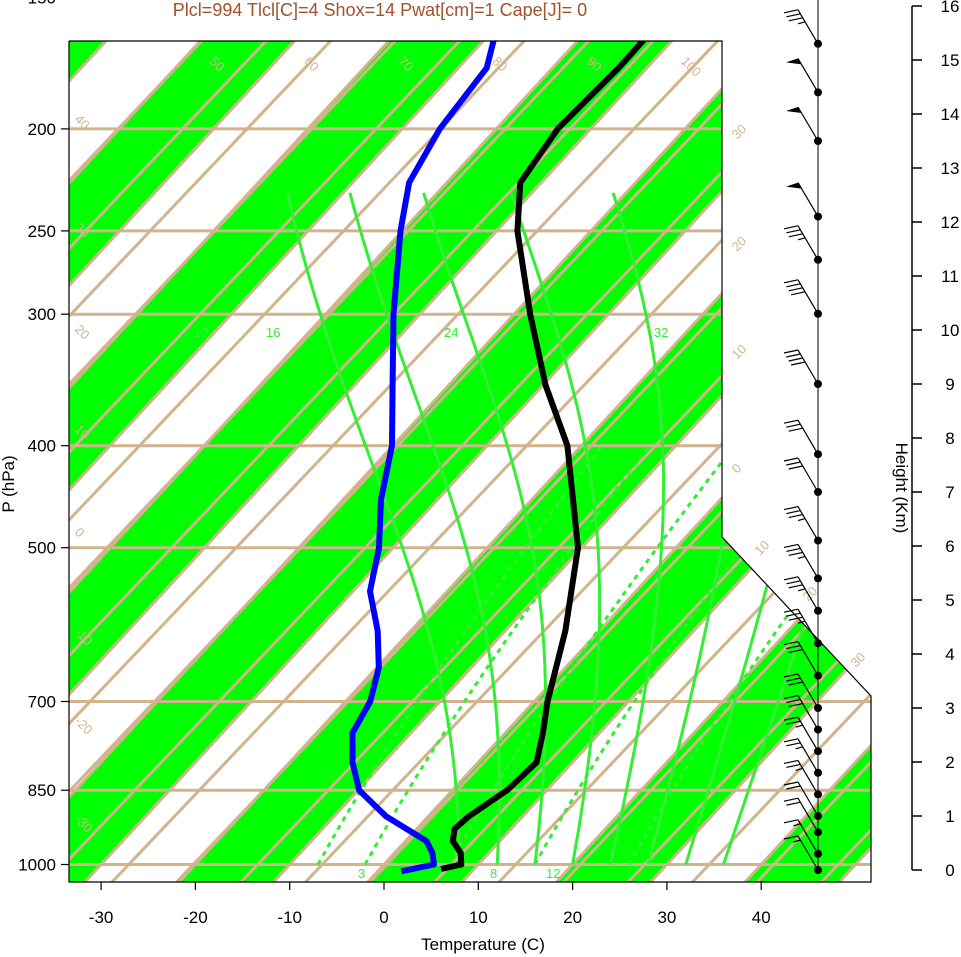 This screenshot has height=957, width=961. Describe the element at coordinates (762, 547) in the screenshot. I see `isotherm-label: 10` at that location.